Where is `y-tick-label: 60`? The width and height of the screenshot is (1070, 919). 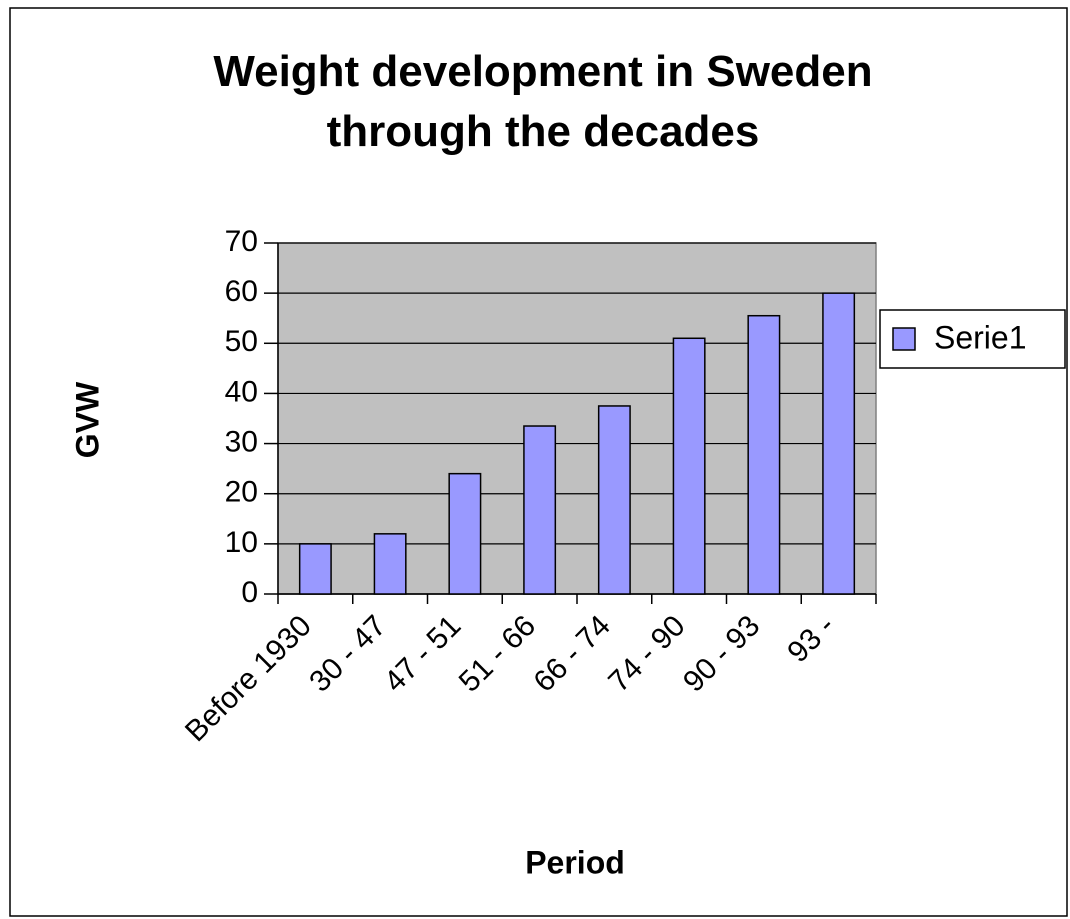
y-tick-label: 60 is located at coordinates (241, 291).